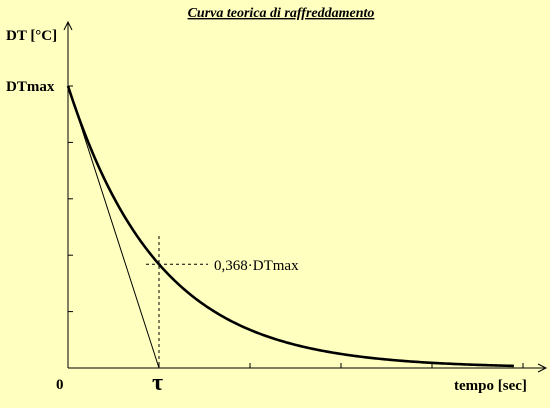 The image size is (550, 408). What do you see at coordinates (31, 36) in the screenshot?
I see `y-axis-label: DT [°C]` at bounding box center [31, 36].